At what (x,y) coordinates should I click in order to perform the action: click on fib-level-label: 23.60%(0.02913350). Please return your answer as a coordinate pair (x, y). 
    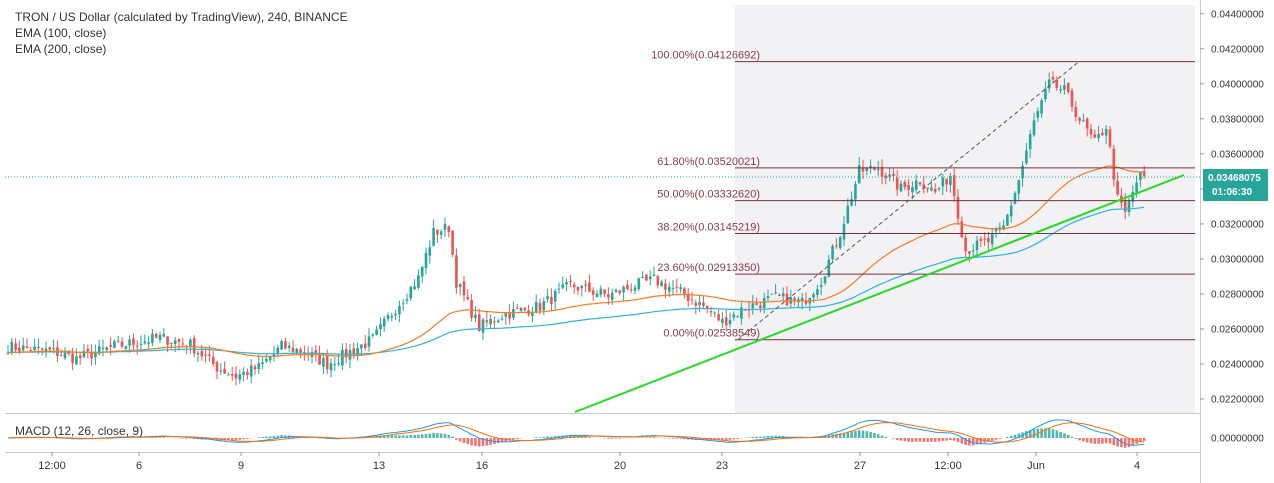
    Looking at the image, I should click on (708, 268).